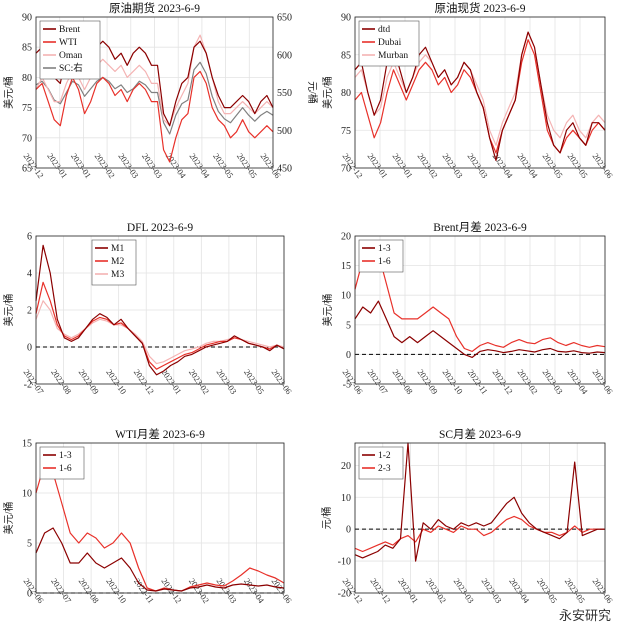 This screenshot has height=630, width=625. I want to click on legend-label: WTI, so click(68, 43).